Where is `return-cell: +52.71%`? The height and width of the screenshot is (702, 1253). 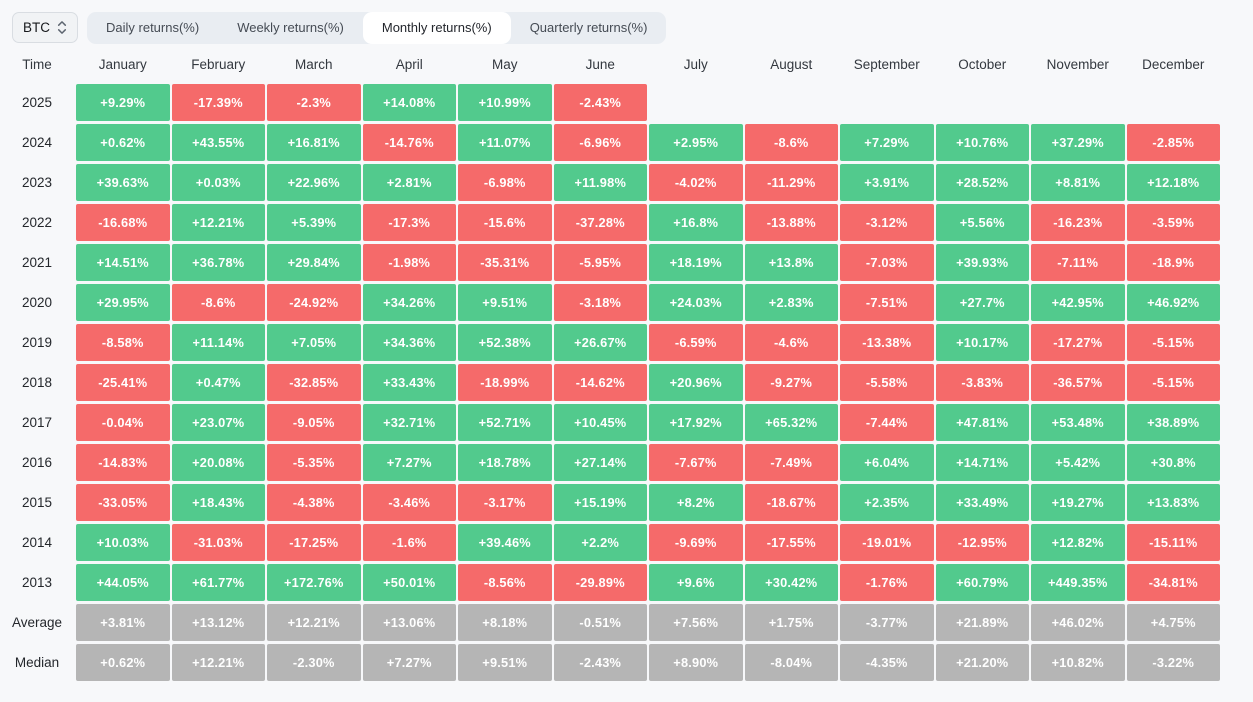
return-cell: +52.71% is located at coordinates (505, 422).